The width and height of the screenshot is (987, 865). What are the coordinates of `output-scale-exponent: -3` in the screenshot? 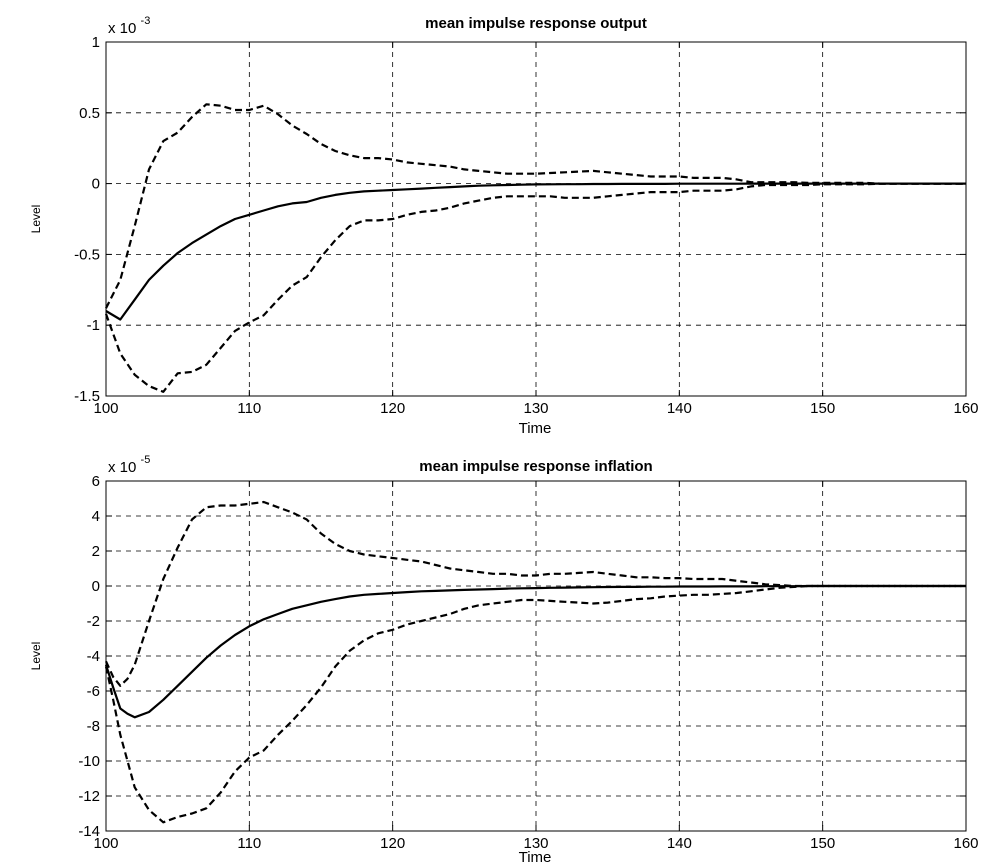 It's located at (146, 21).